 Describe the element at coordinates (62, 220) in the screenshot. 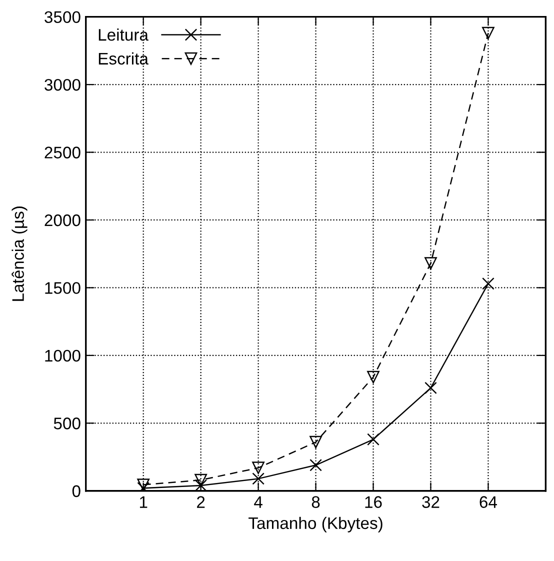

I see `y-tick-label: 2000` at that location.